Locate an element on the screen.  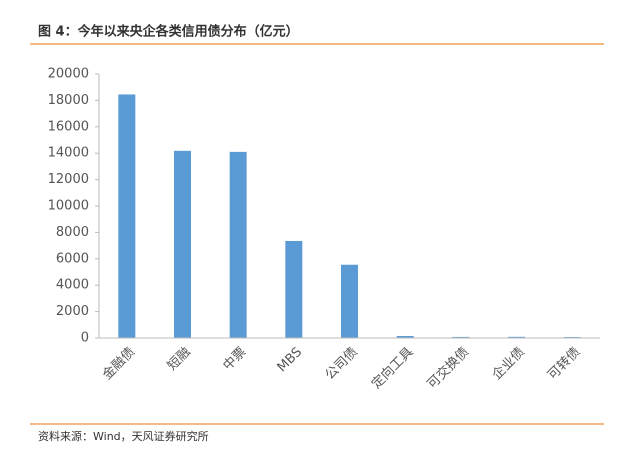
x-tick-label: 中票 is located at coordinates (234, 359).